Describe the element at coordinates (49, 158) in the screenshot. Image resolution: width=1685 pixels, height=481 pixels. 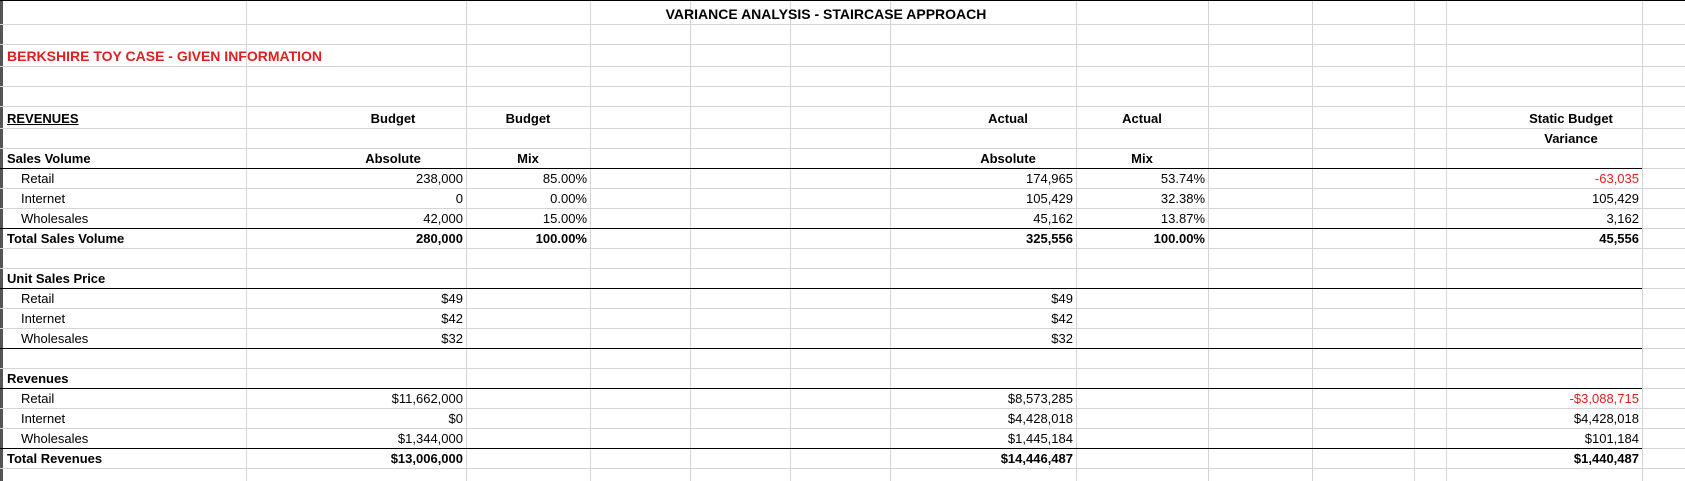
I see `sales-volume-label: Sales Volume` at that location.